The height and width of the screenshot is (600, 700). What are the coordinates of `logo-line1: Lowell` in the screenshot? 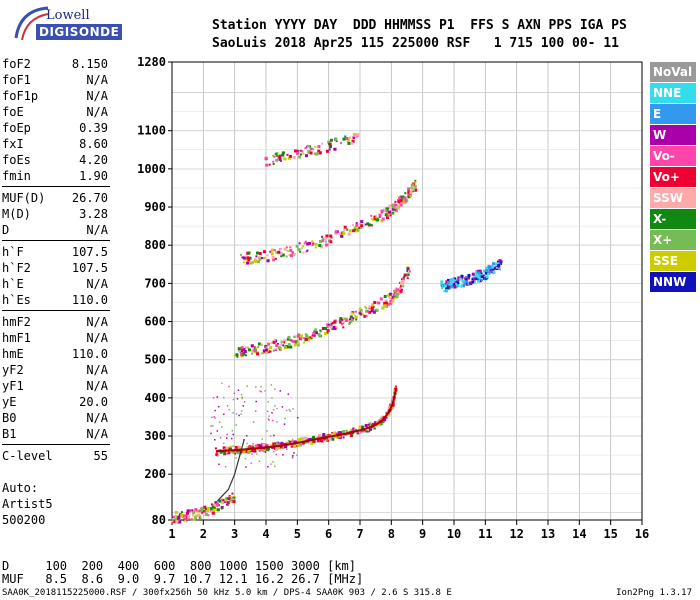 It's located at (68, 15).